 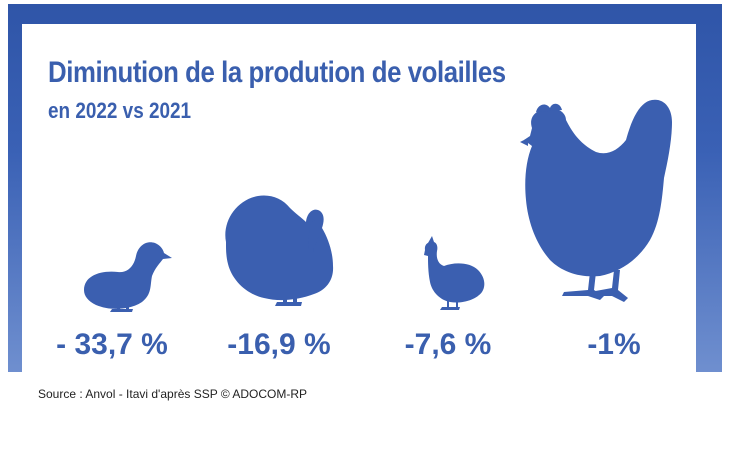 I want to click on duck-icon, so click(x=128, y=277).